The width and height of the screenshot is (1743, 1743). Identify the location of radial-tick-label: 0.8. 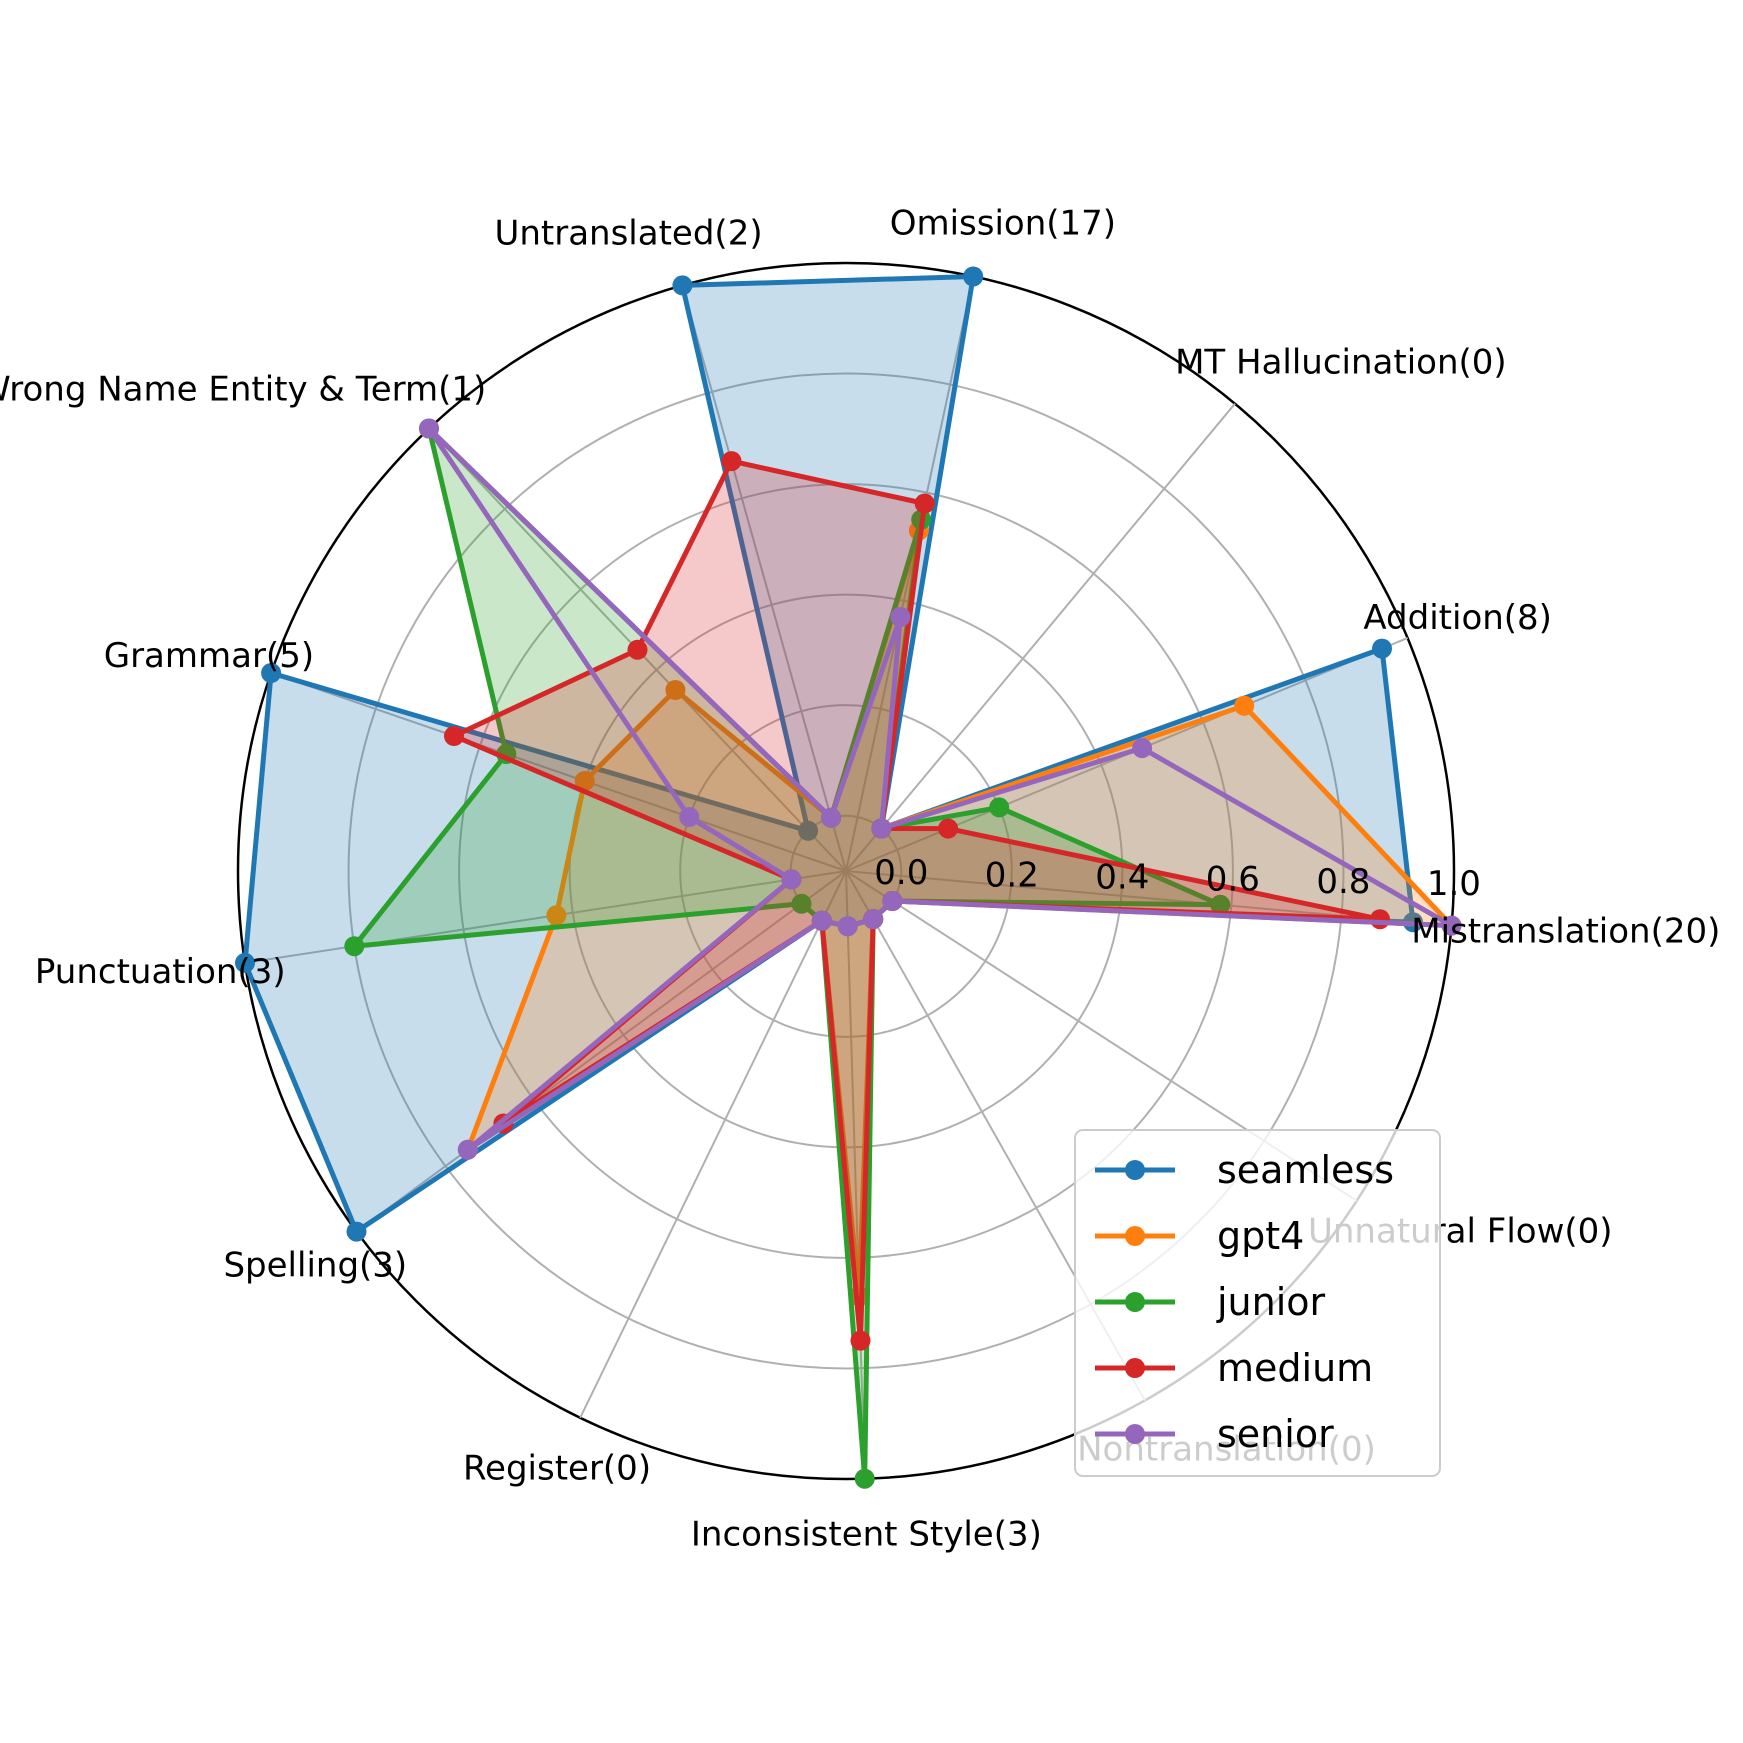
(1343, 882).